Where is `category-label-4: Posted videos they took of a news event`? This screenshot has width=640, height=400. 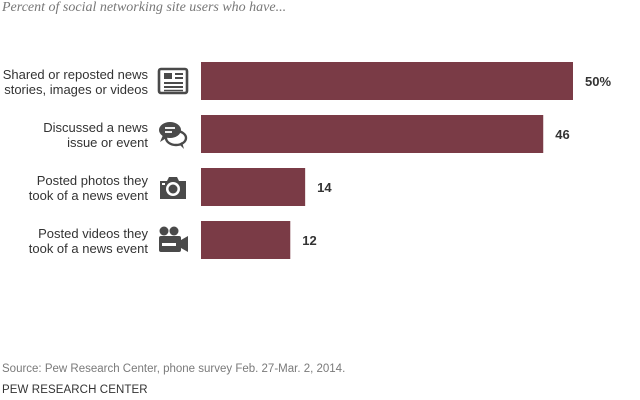
category-label-4: Posted videos they took of a news event is located at coordinates (89, 241).